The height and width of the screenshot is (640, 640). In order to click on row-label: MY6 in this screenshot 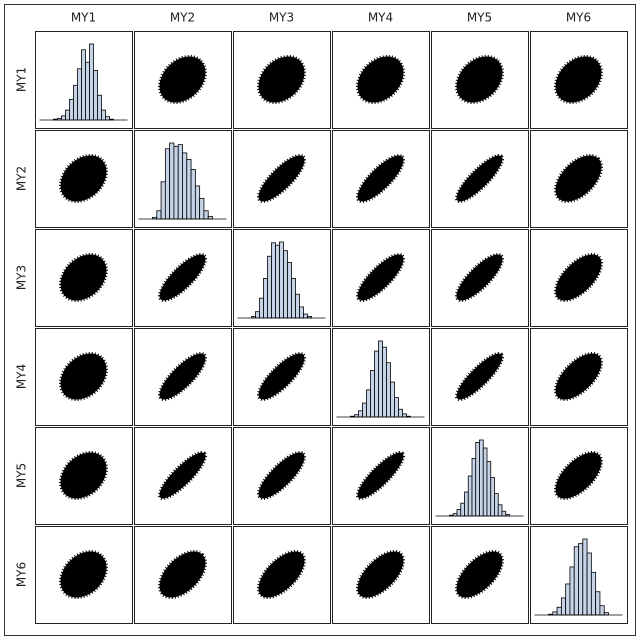, I will do `click(22, 574)`.